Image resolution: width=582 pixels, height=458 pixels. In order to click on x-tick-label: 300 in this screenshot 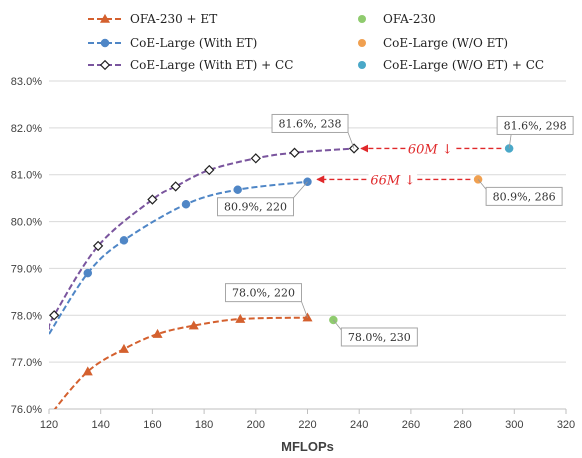, I will do `click(514, 425)`.